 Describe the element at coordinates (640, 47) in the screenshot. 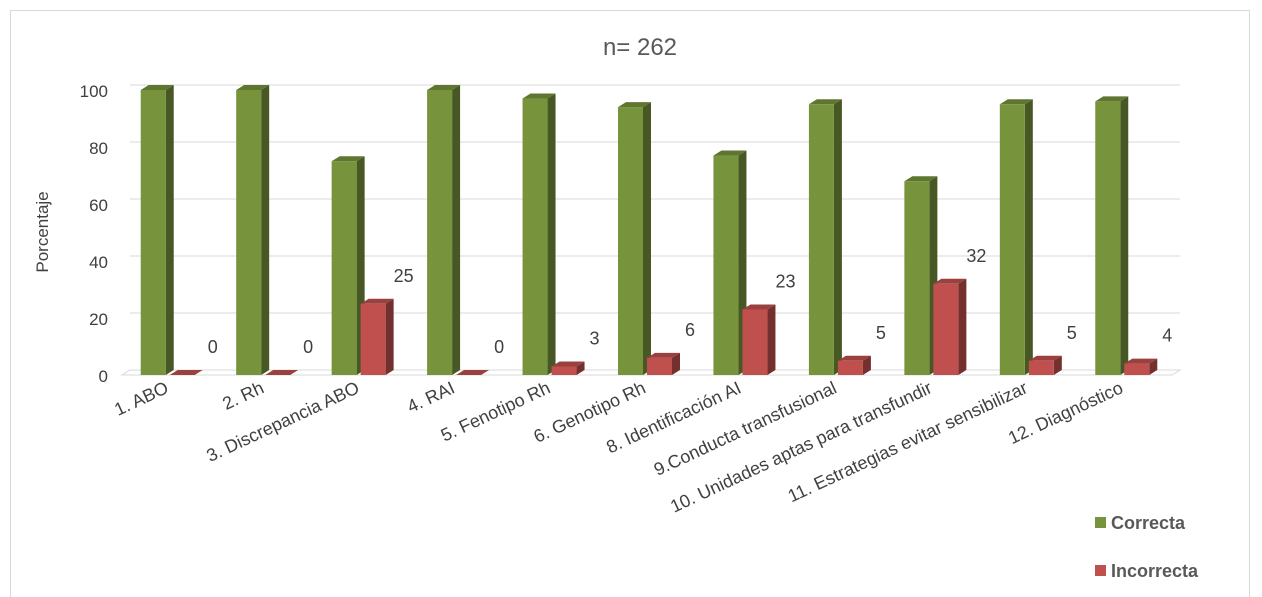

I see `chart-title: n= 262` at that location.